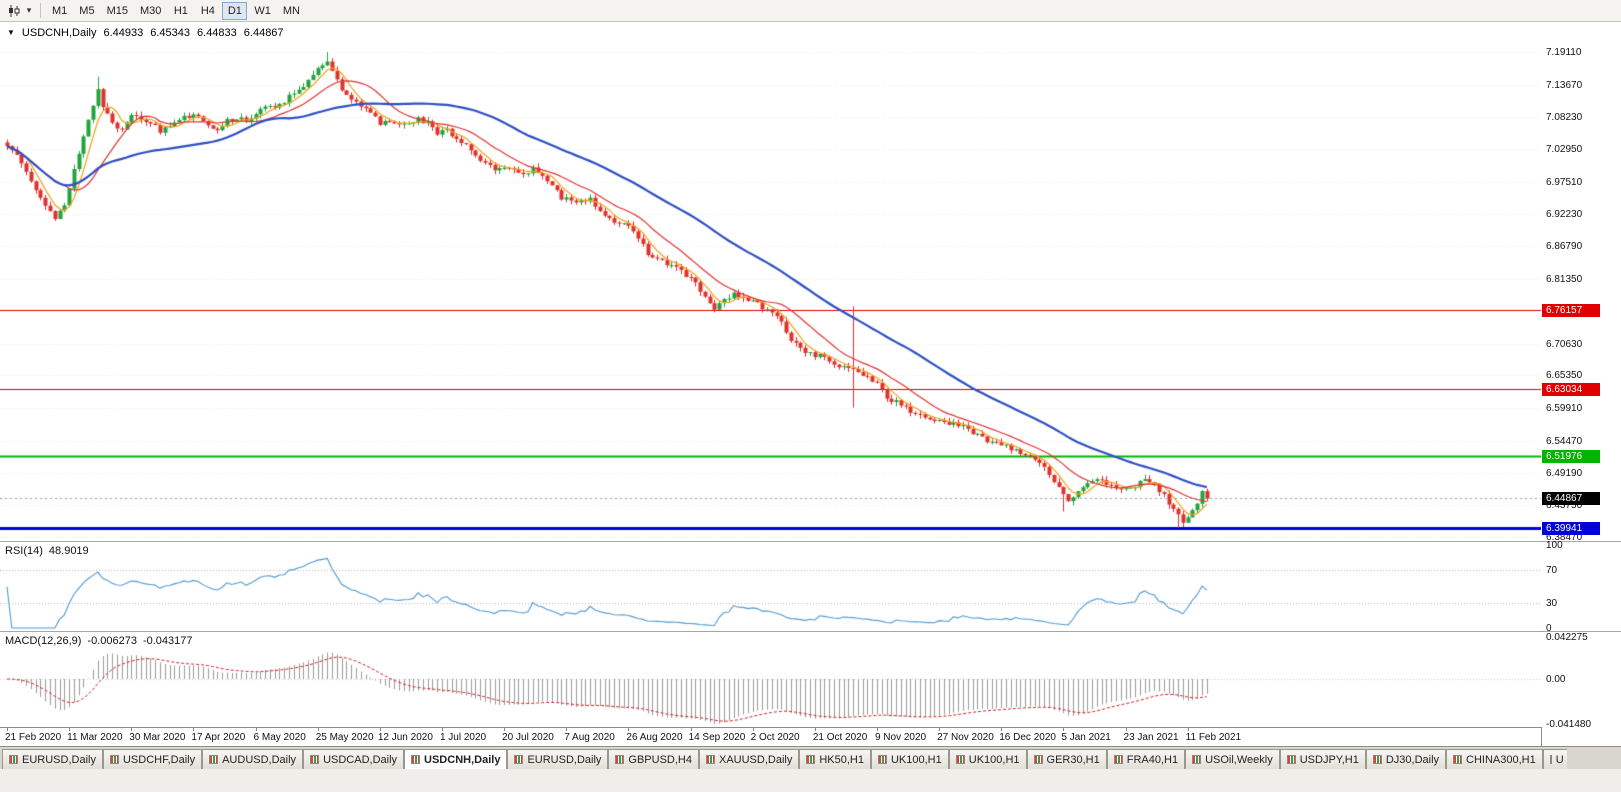 The height and width of the screenshot is (792, 1621). I want to click on chart-tab-label: XAUUSD,Daily, so click(755, 759).